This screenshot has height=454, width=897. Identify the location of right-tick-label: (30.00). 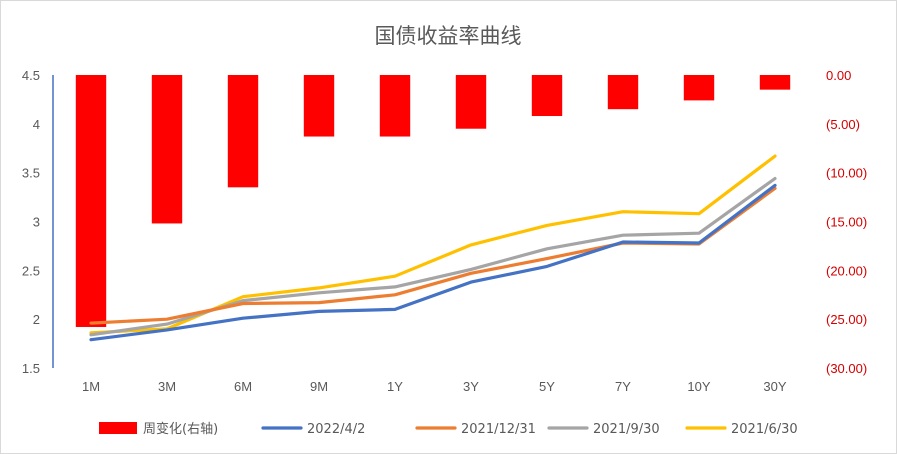
(846, 368).